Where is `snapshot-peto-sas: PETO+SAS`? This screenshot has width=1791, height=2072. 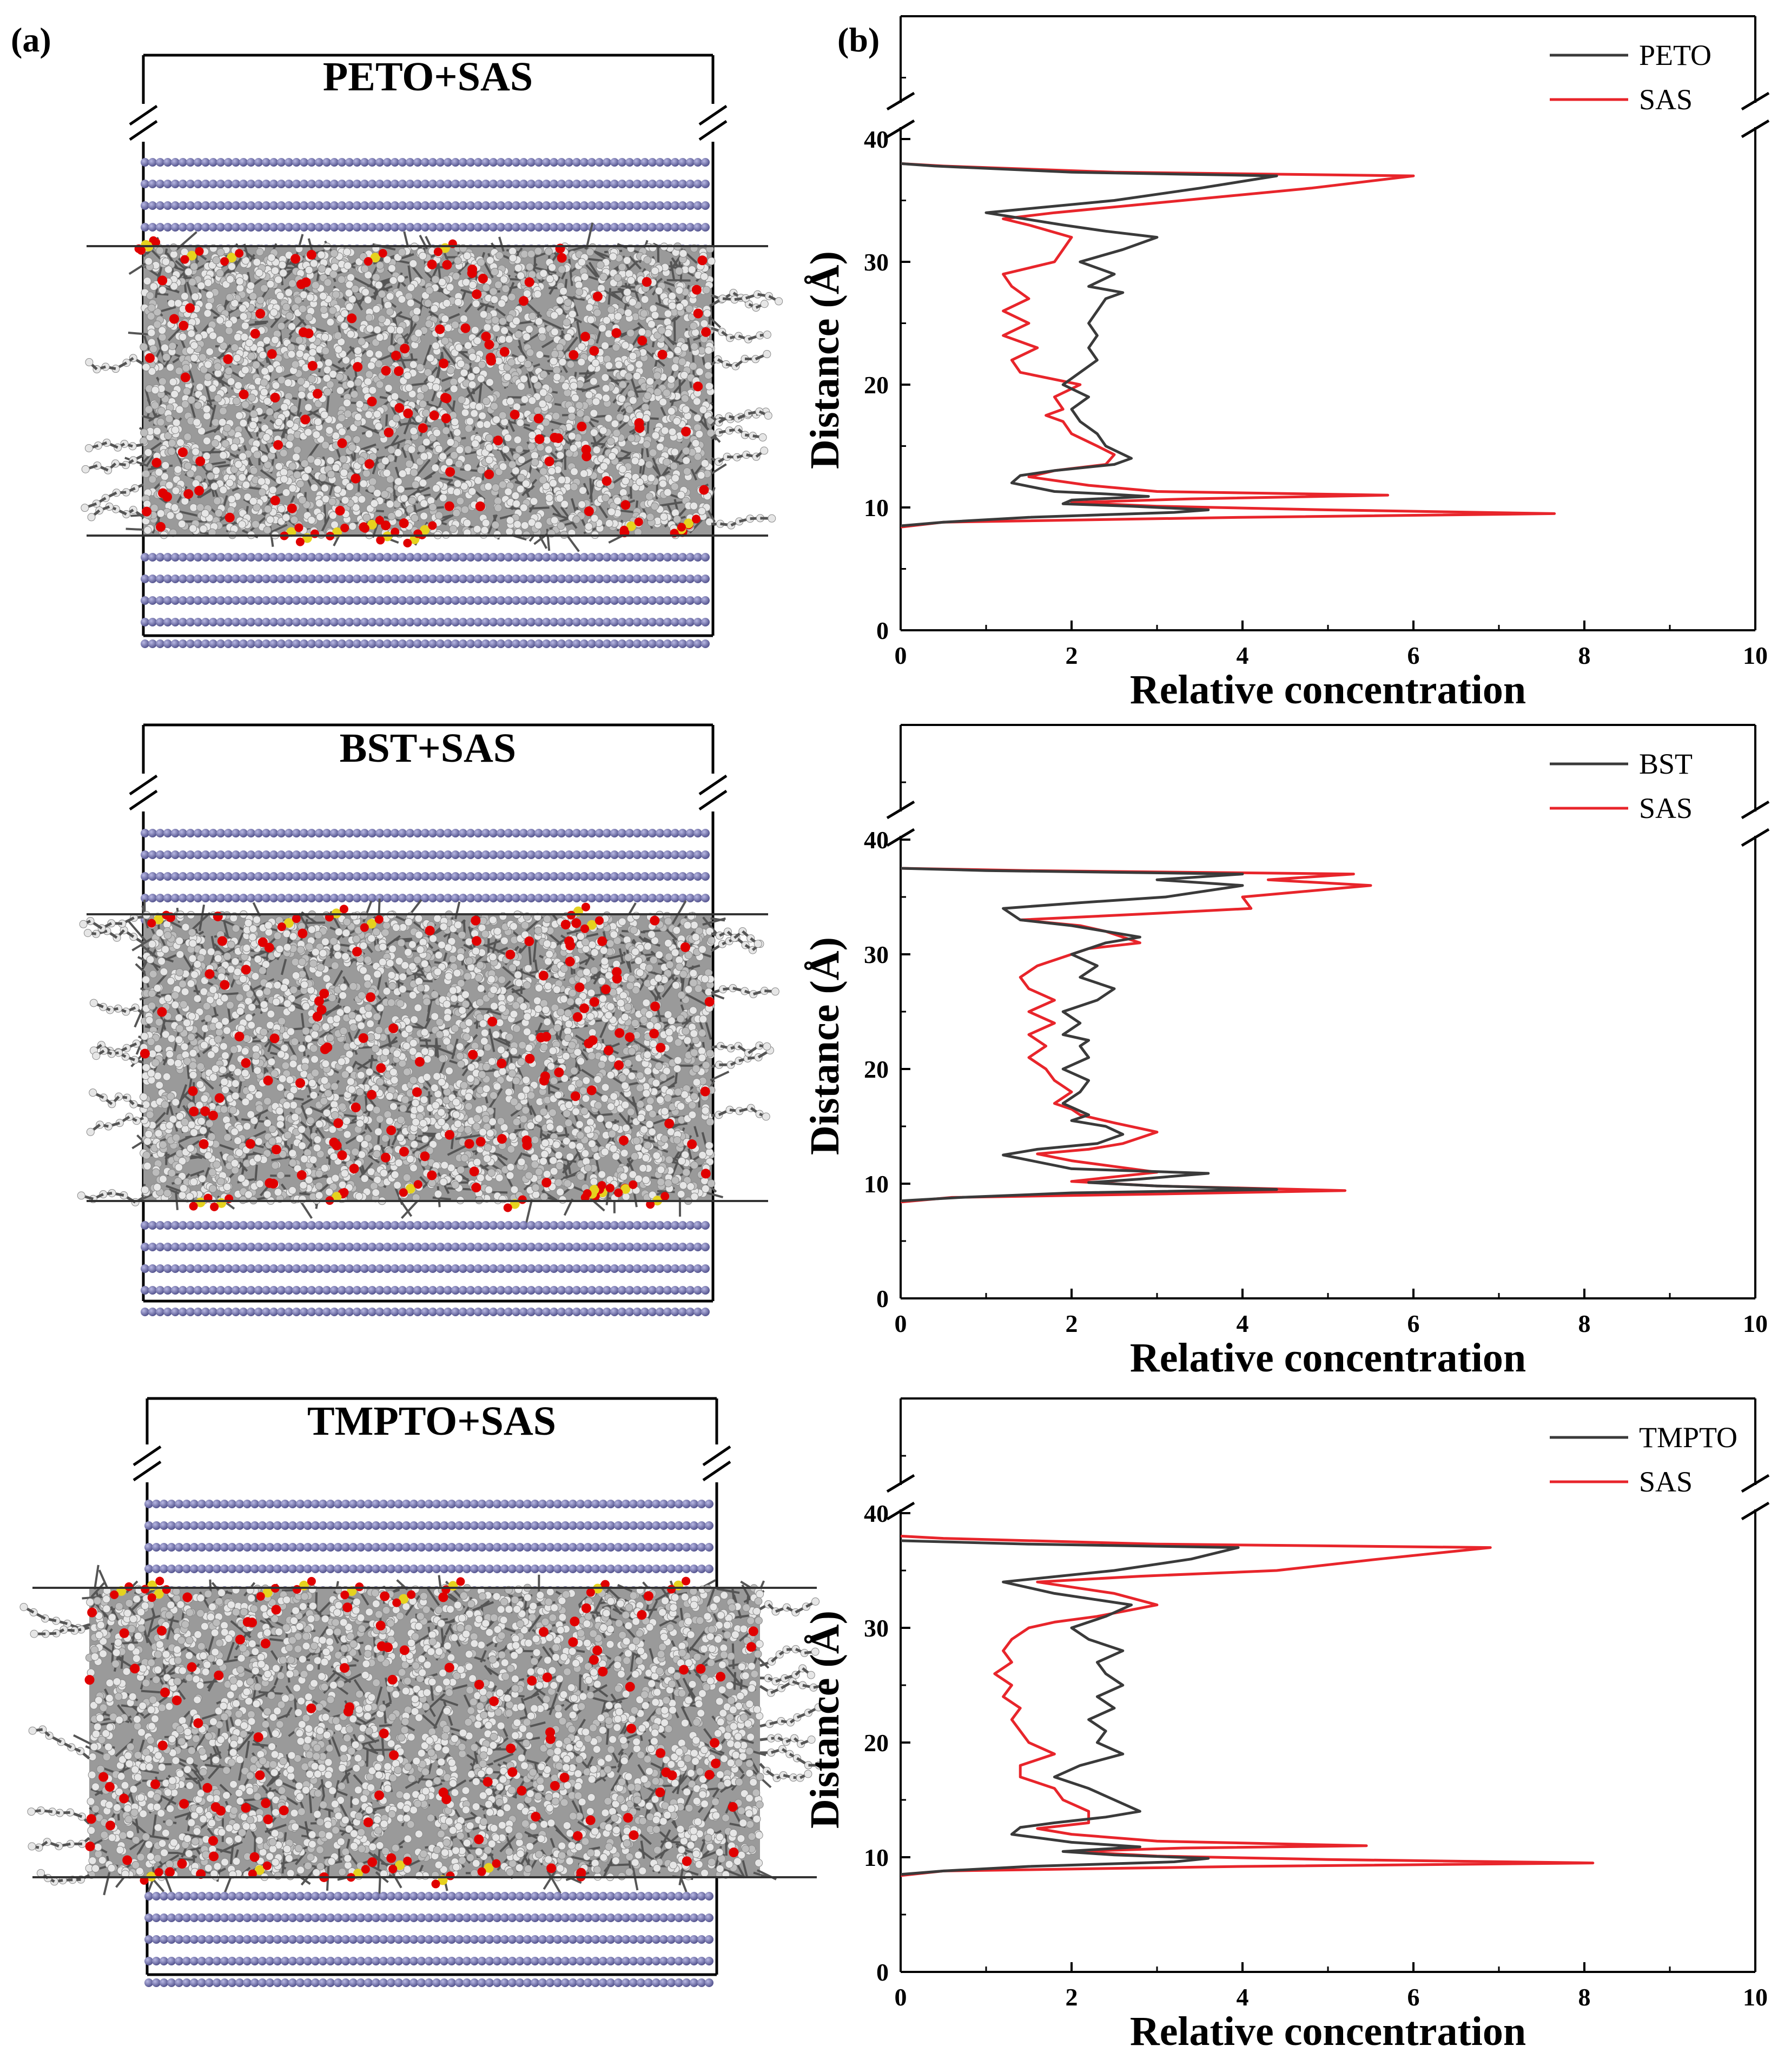 snapshot-peto-sas: PETO+SAS is located at coordinates (432, 351).